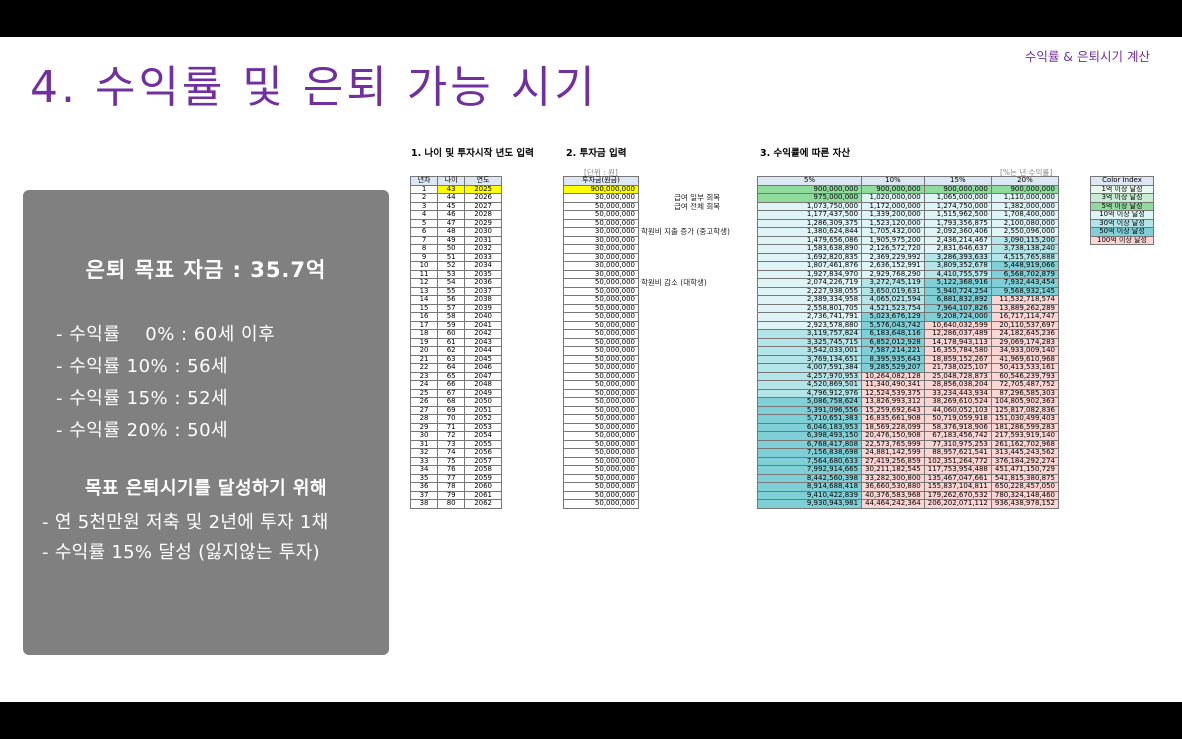 This screenshot has width=1182, height=739. Describe the element at coordinates (809, 410) in the screenshot. I see `asset-5-cell: 5,391,096,556` at that location.